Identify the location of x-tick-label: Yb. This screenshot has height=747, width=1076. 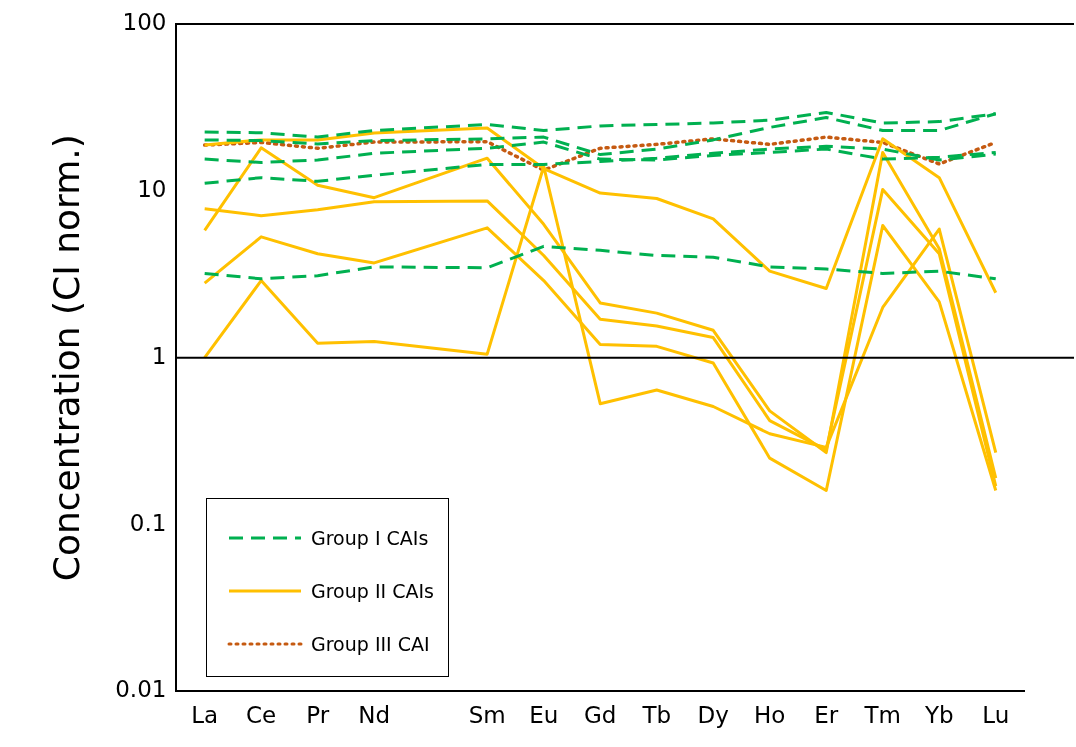
(938, 715).